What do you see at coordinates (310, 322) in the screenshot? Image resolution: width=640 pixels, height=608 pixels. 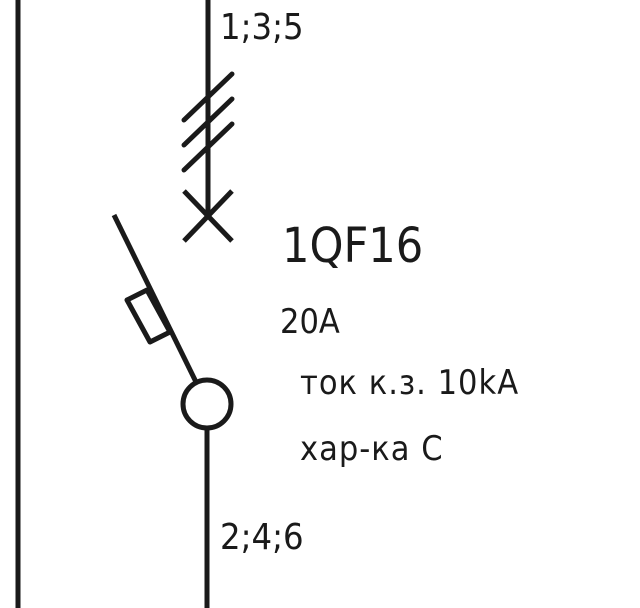 I see `rated-current-label: 20A` at bounding box center [310, 322].